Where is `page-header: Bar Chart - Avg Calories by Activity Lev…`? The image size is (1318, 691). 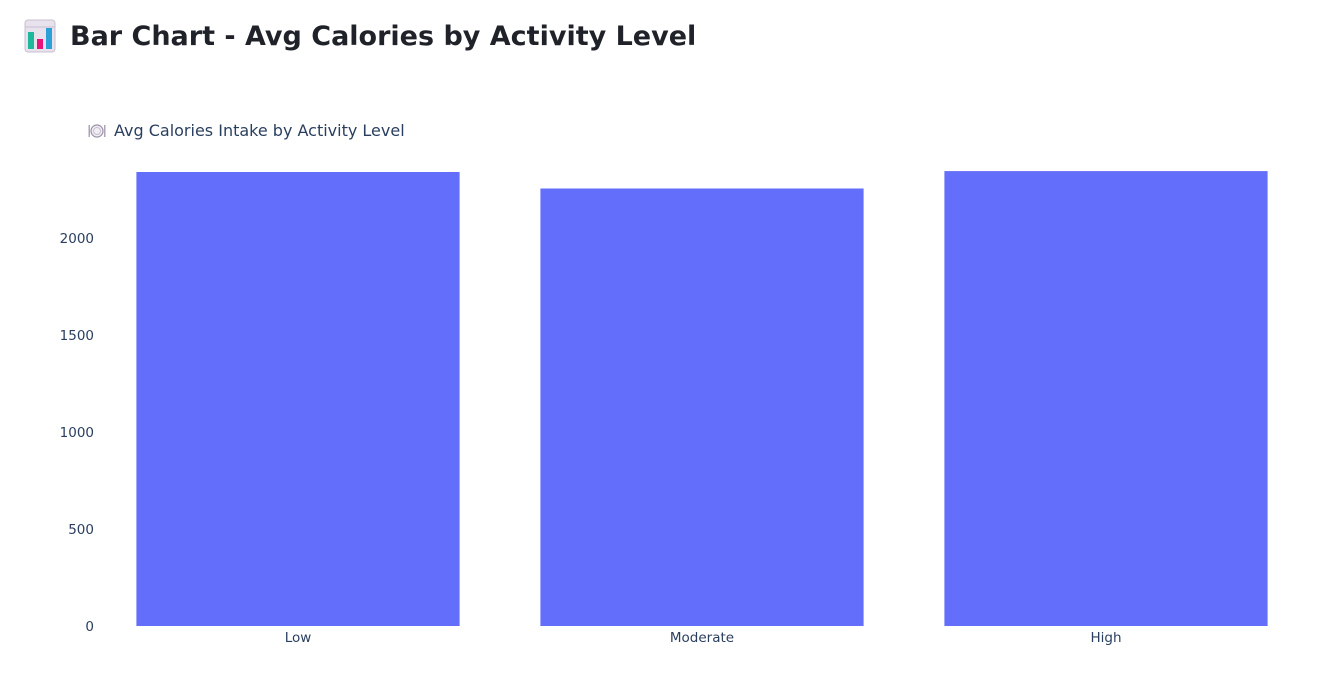
page-header: Bar Chart - Avg Calories by Activity Lev… is located at coordinates (360, 36).